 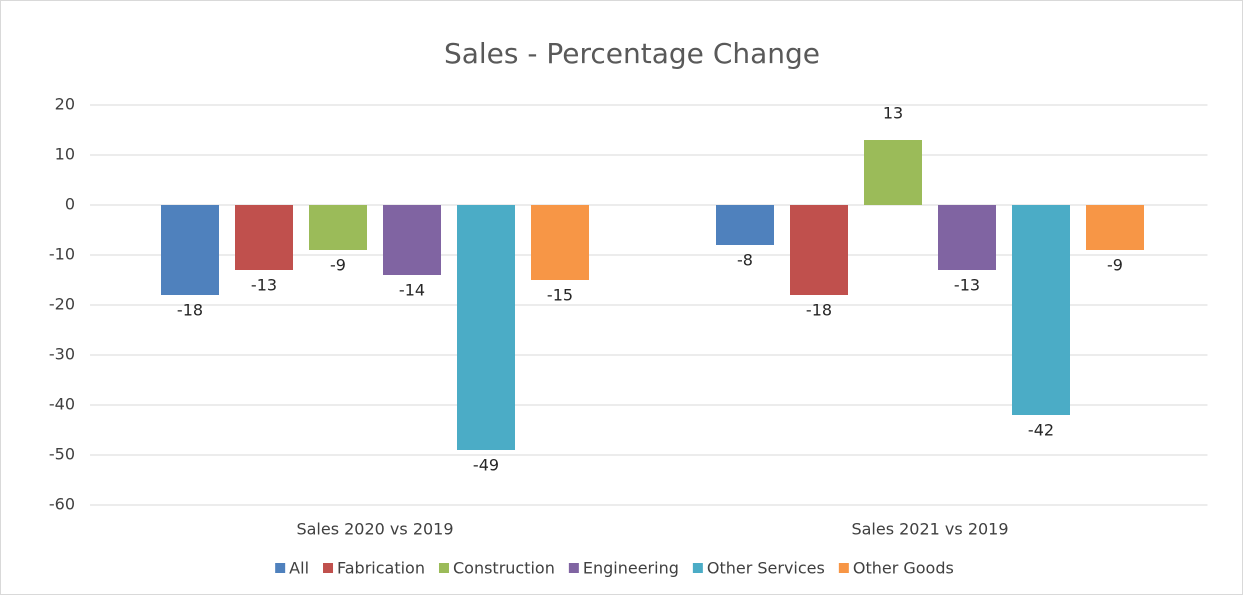 I want to click on y-tick-label: -60, so click(x=62, y=504).